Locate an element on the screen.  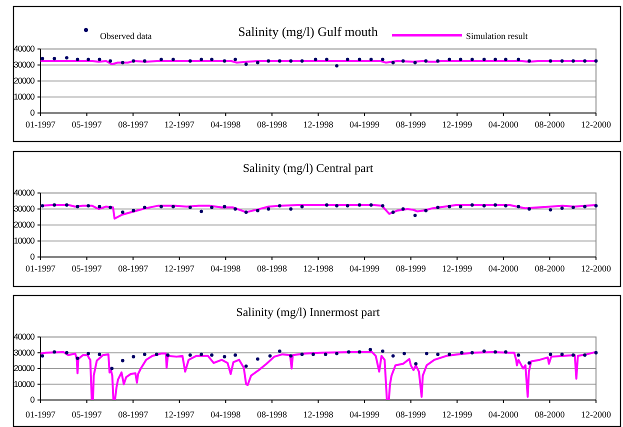
x-tick-label: 08-1998 is located at coordinates (272, 124).